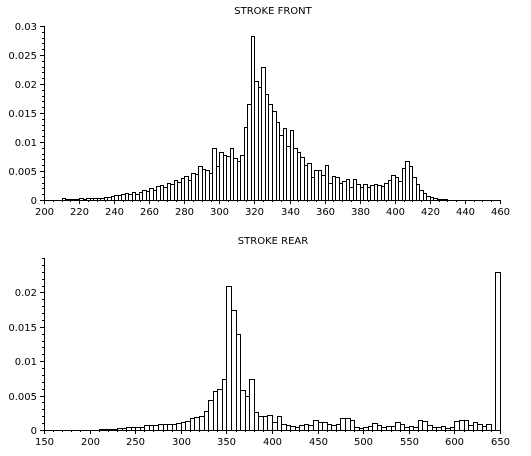  What do you see at coordinates (26, 85) in the screenshot?
I see `y-tick-label: 0.02` at bounding box center [26, 85].